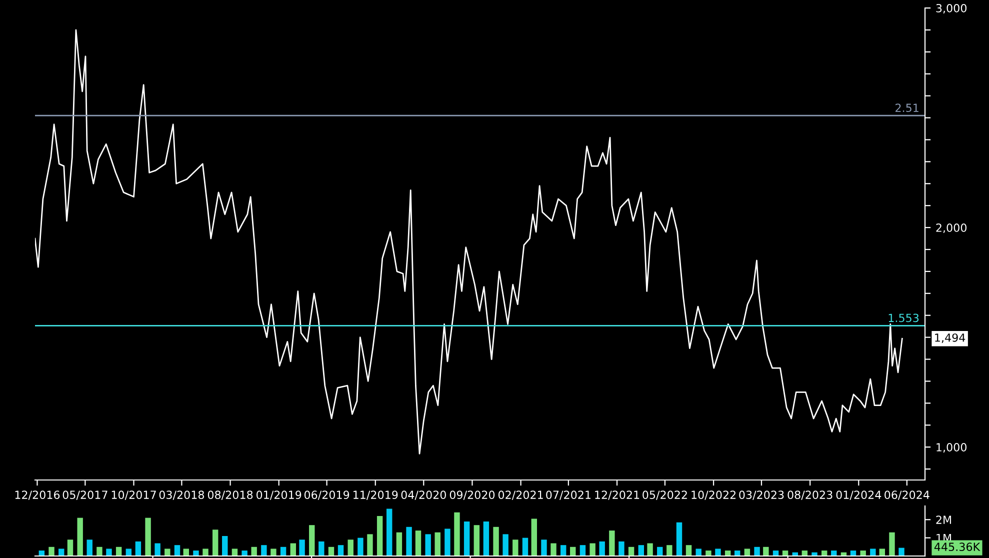 This screenshot has width=989, height=558. What do you see at coordinates (907, 108) in the screenshot?
I see `annotation: 2.51` at bounding box center [907, 108].